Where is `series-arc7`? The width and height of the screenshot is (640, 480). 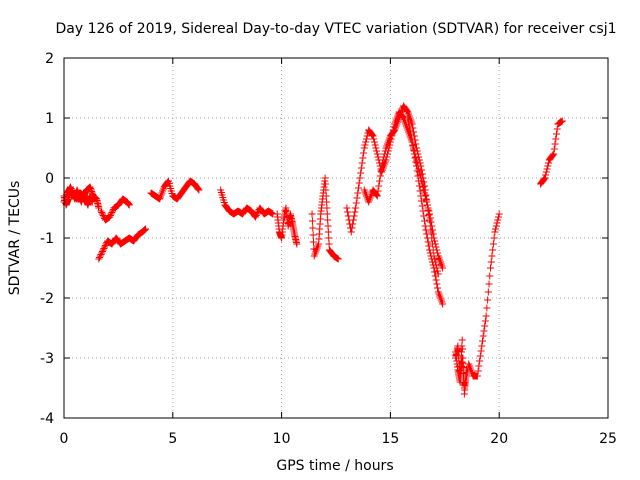 series-arc7 is located at coordinates (287, 226).